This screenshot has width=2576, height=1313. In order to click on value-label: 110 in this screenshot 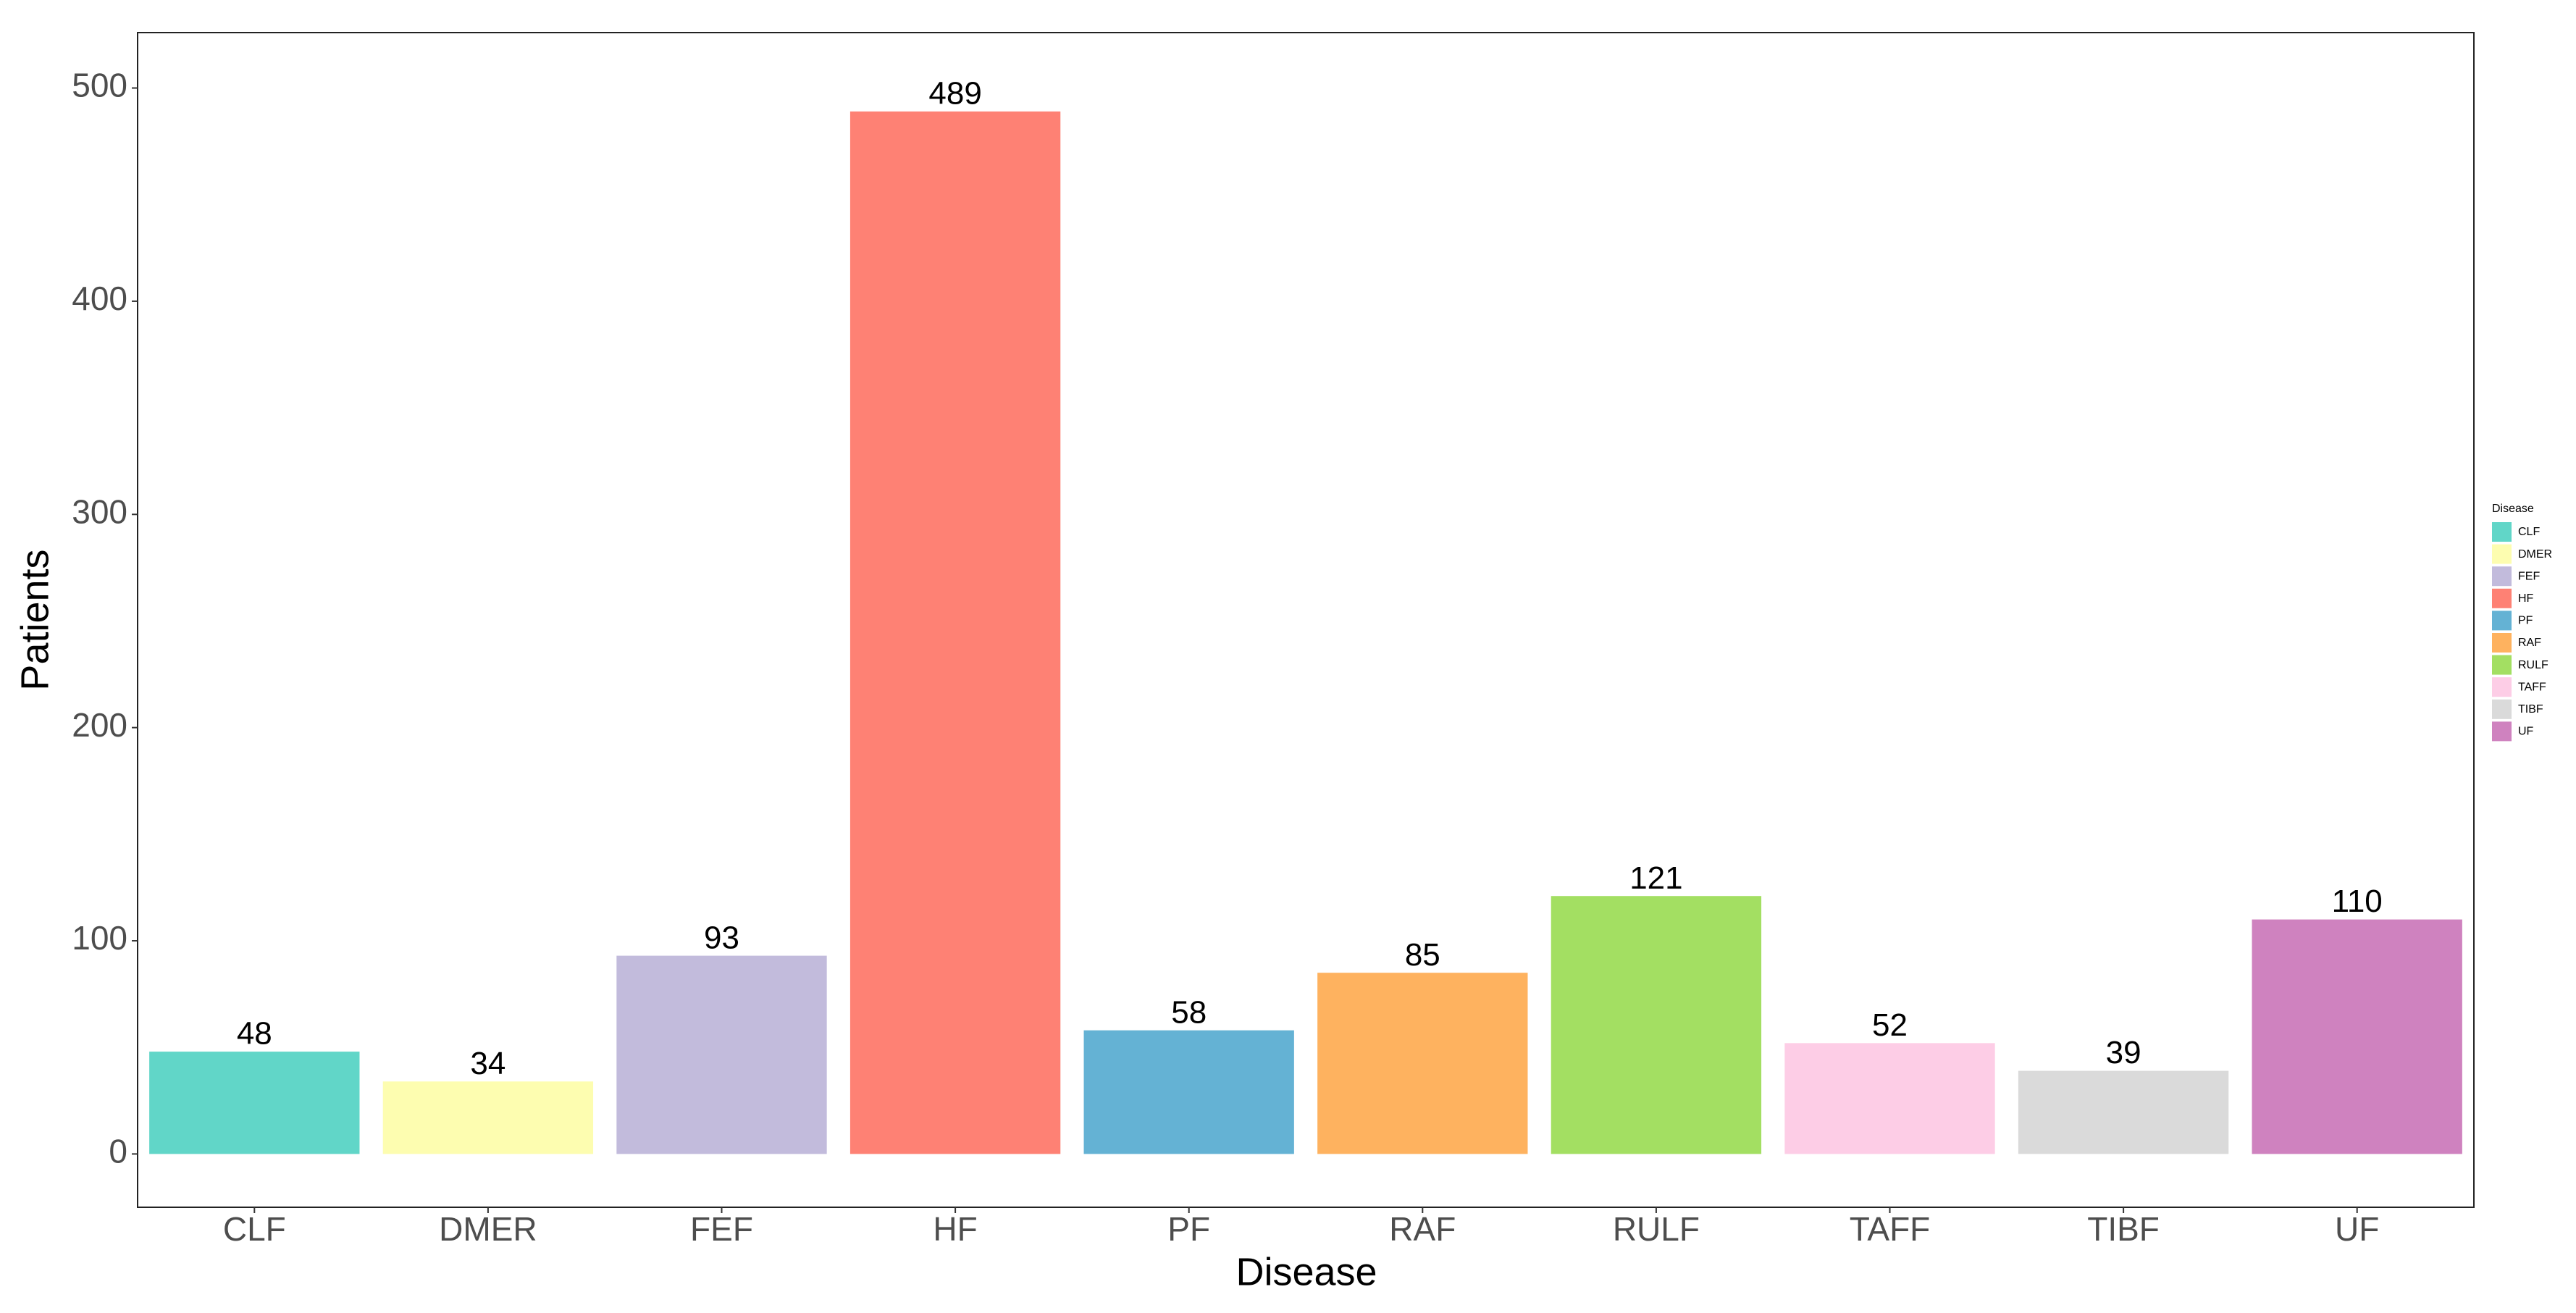, I will do `click(2357, 901)`.